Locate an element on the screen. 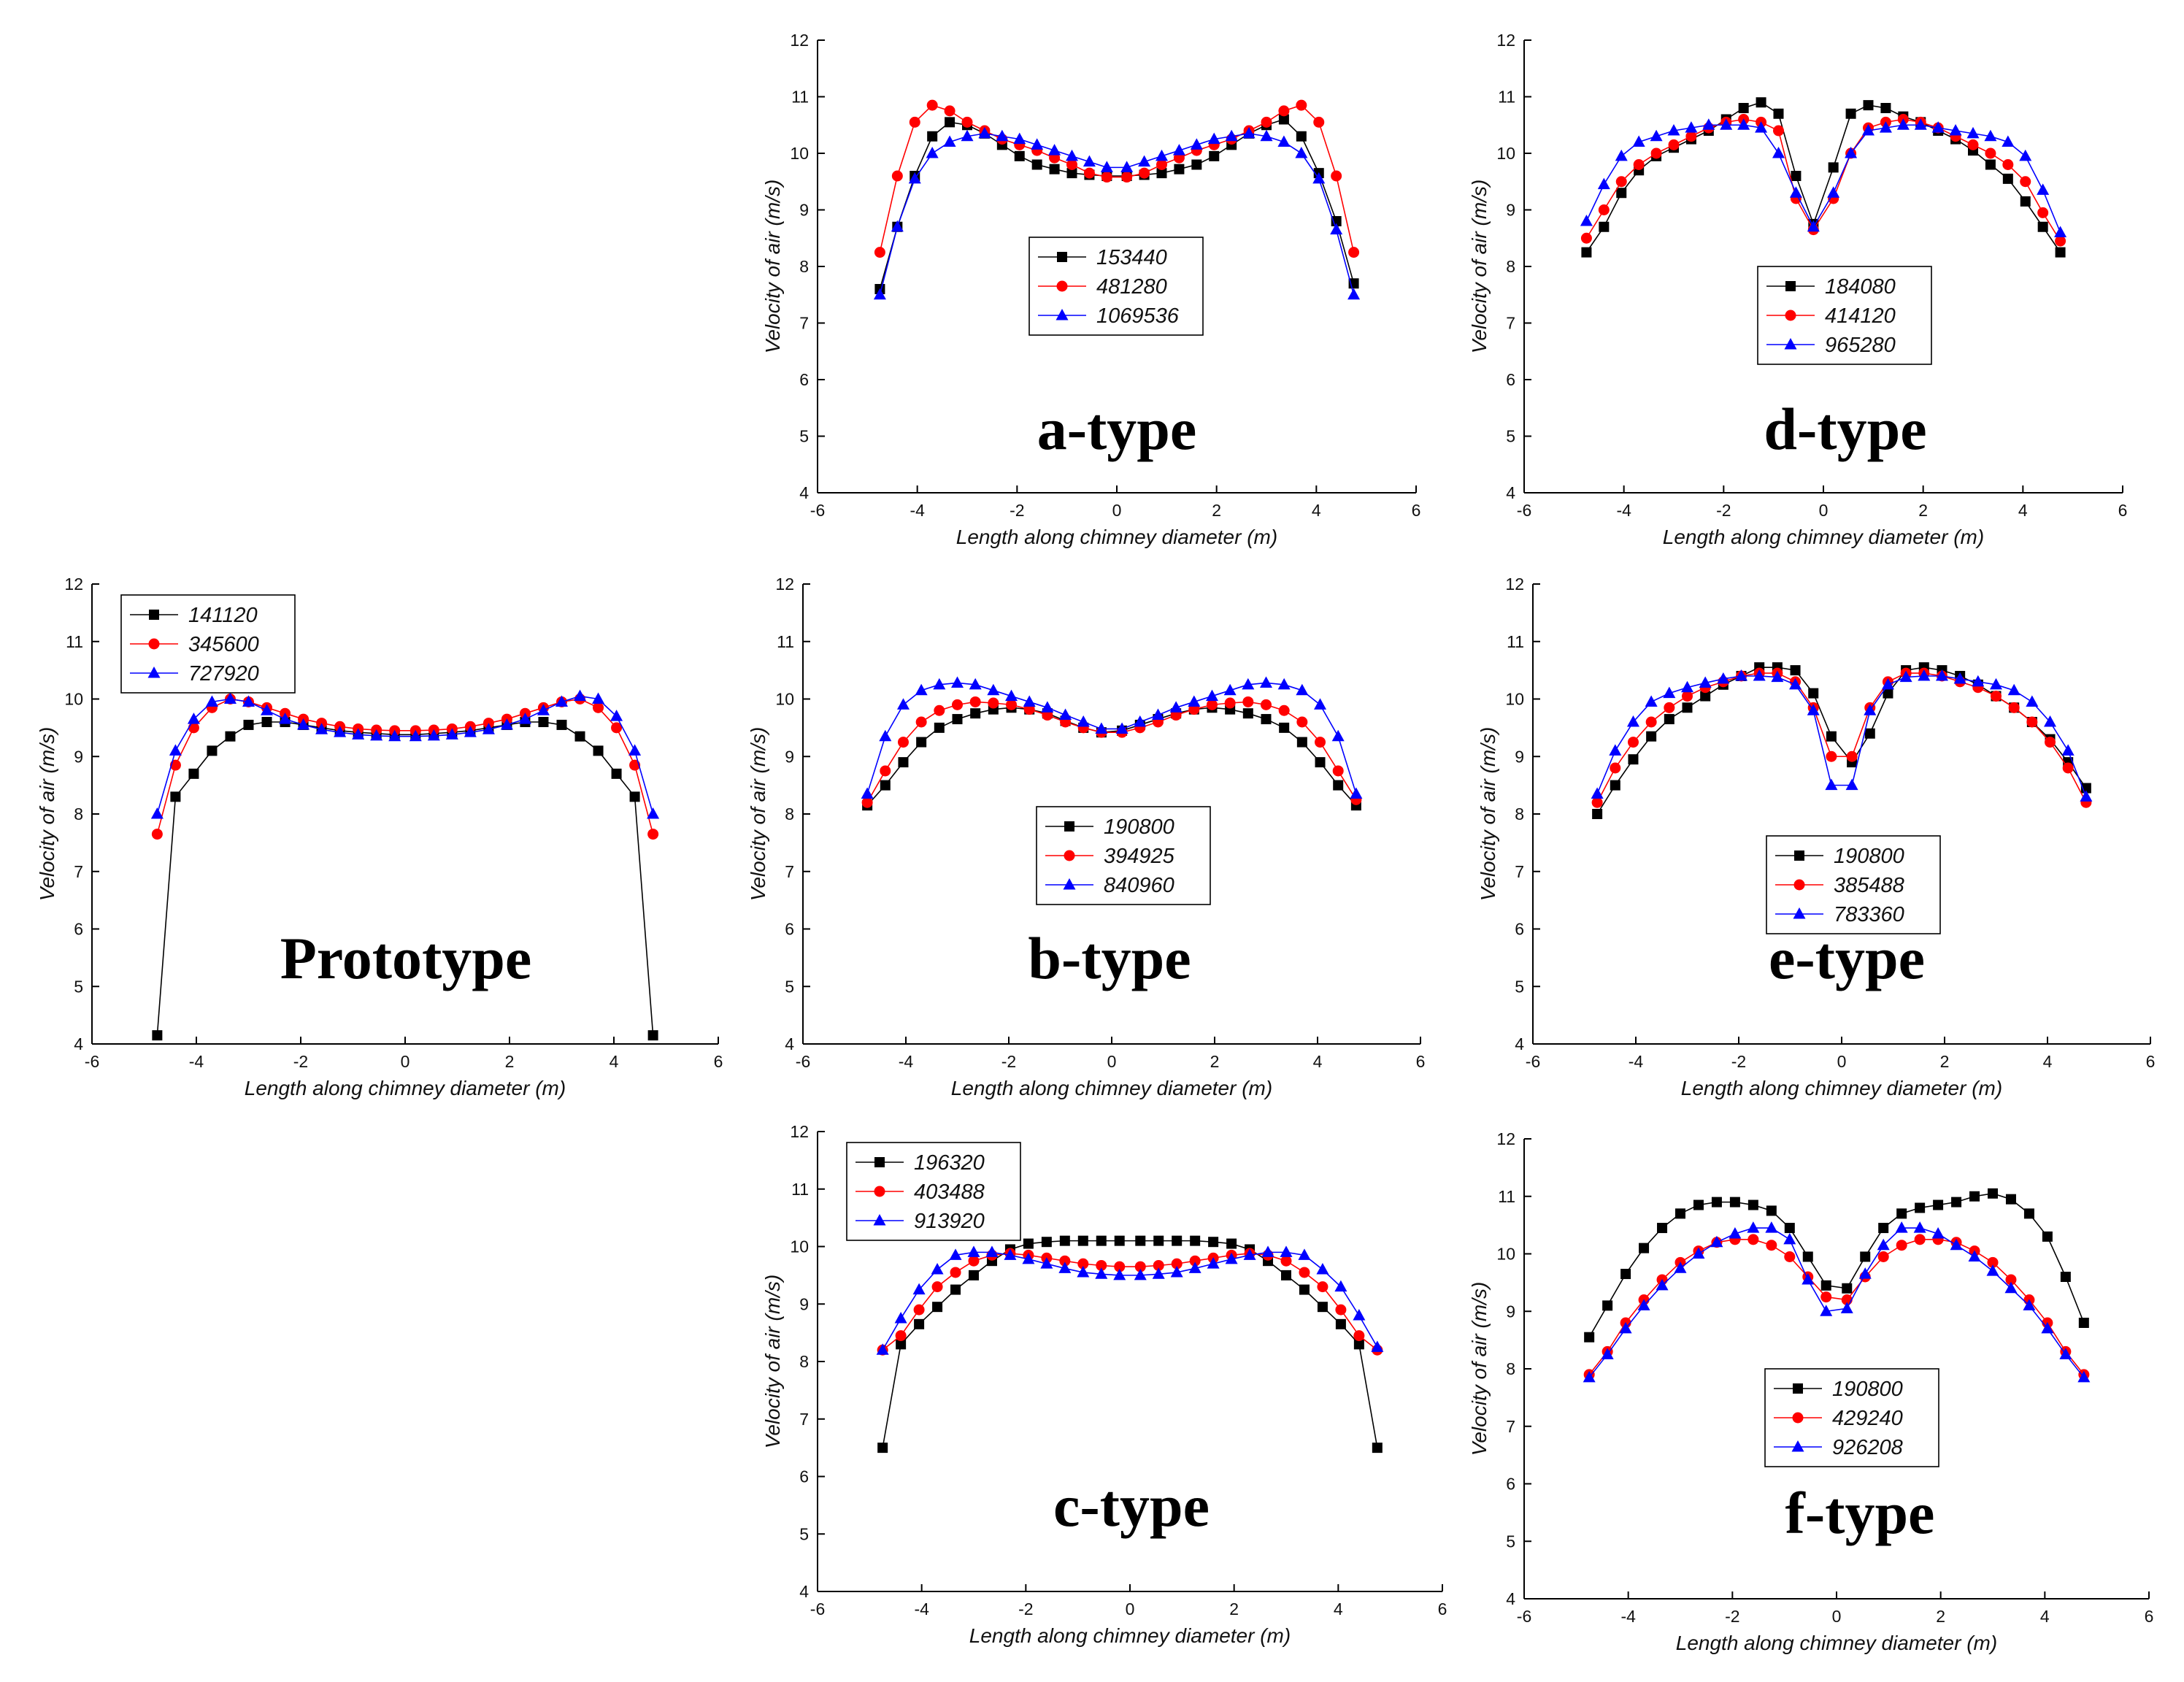 The image size is (2184, 1682). x-tick-label: -4 is located at coordinates (917, 510).